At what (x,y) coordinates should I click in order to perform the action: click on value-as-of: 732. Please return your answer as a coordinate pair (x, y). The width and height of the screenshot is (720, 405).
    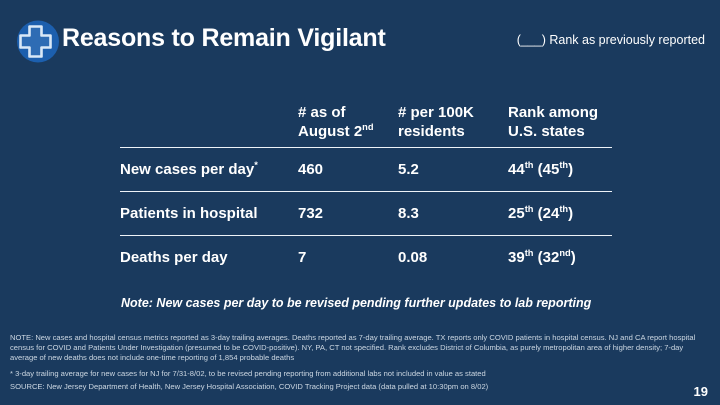
    Looking at the image, I should click on (311, 213).